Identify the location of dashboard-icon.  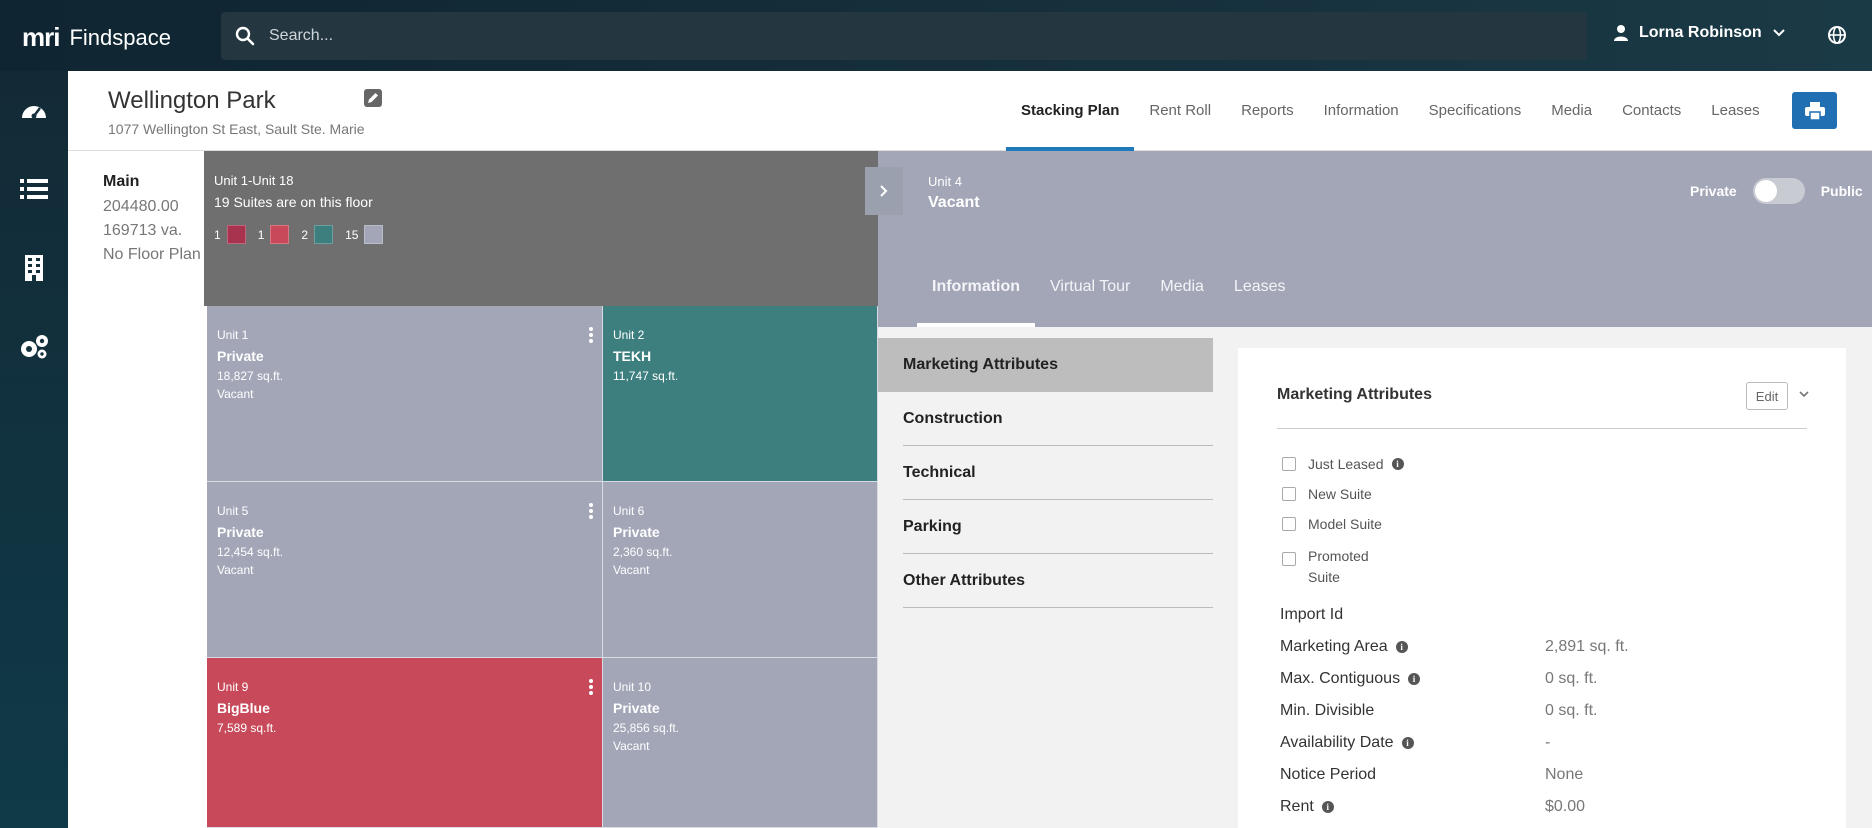
(34, 111).